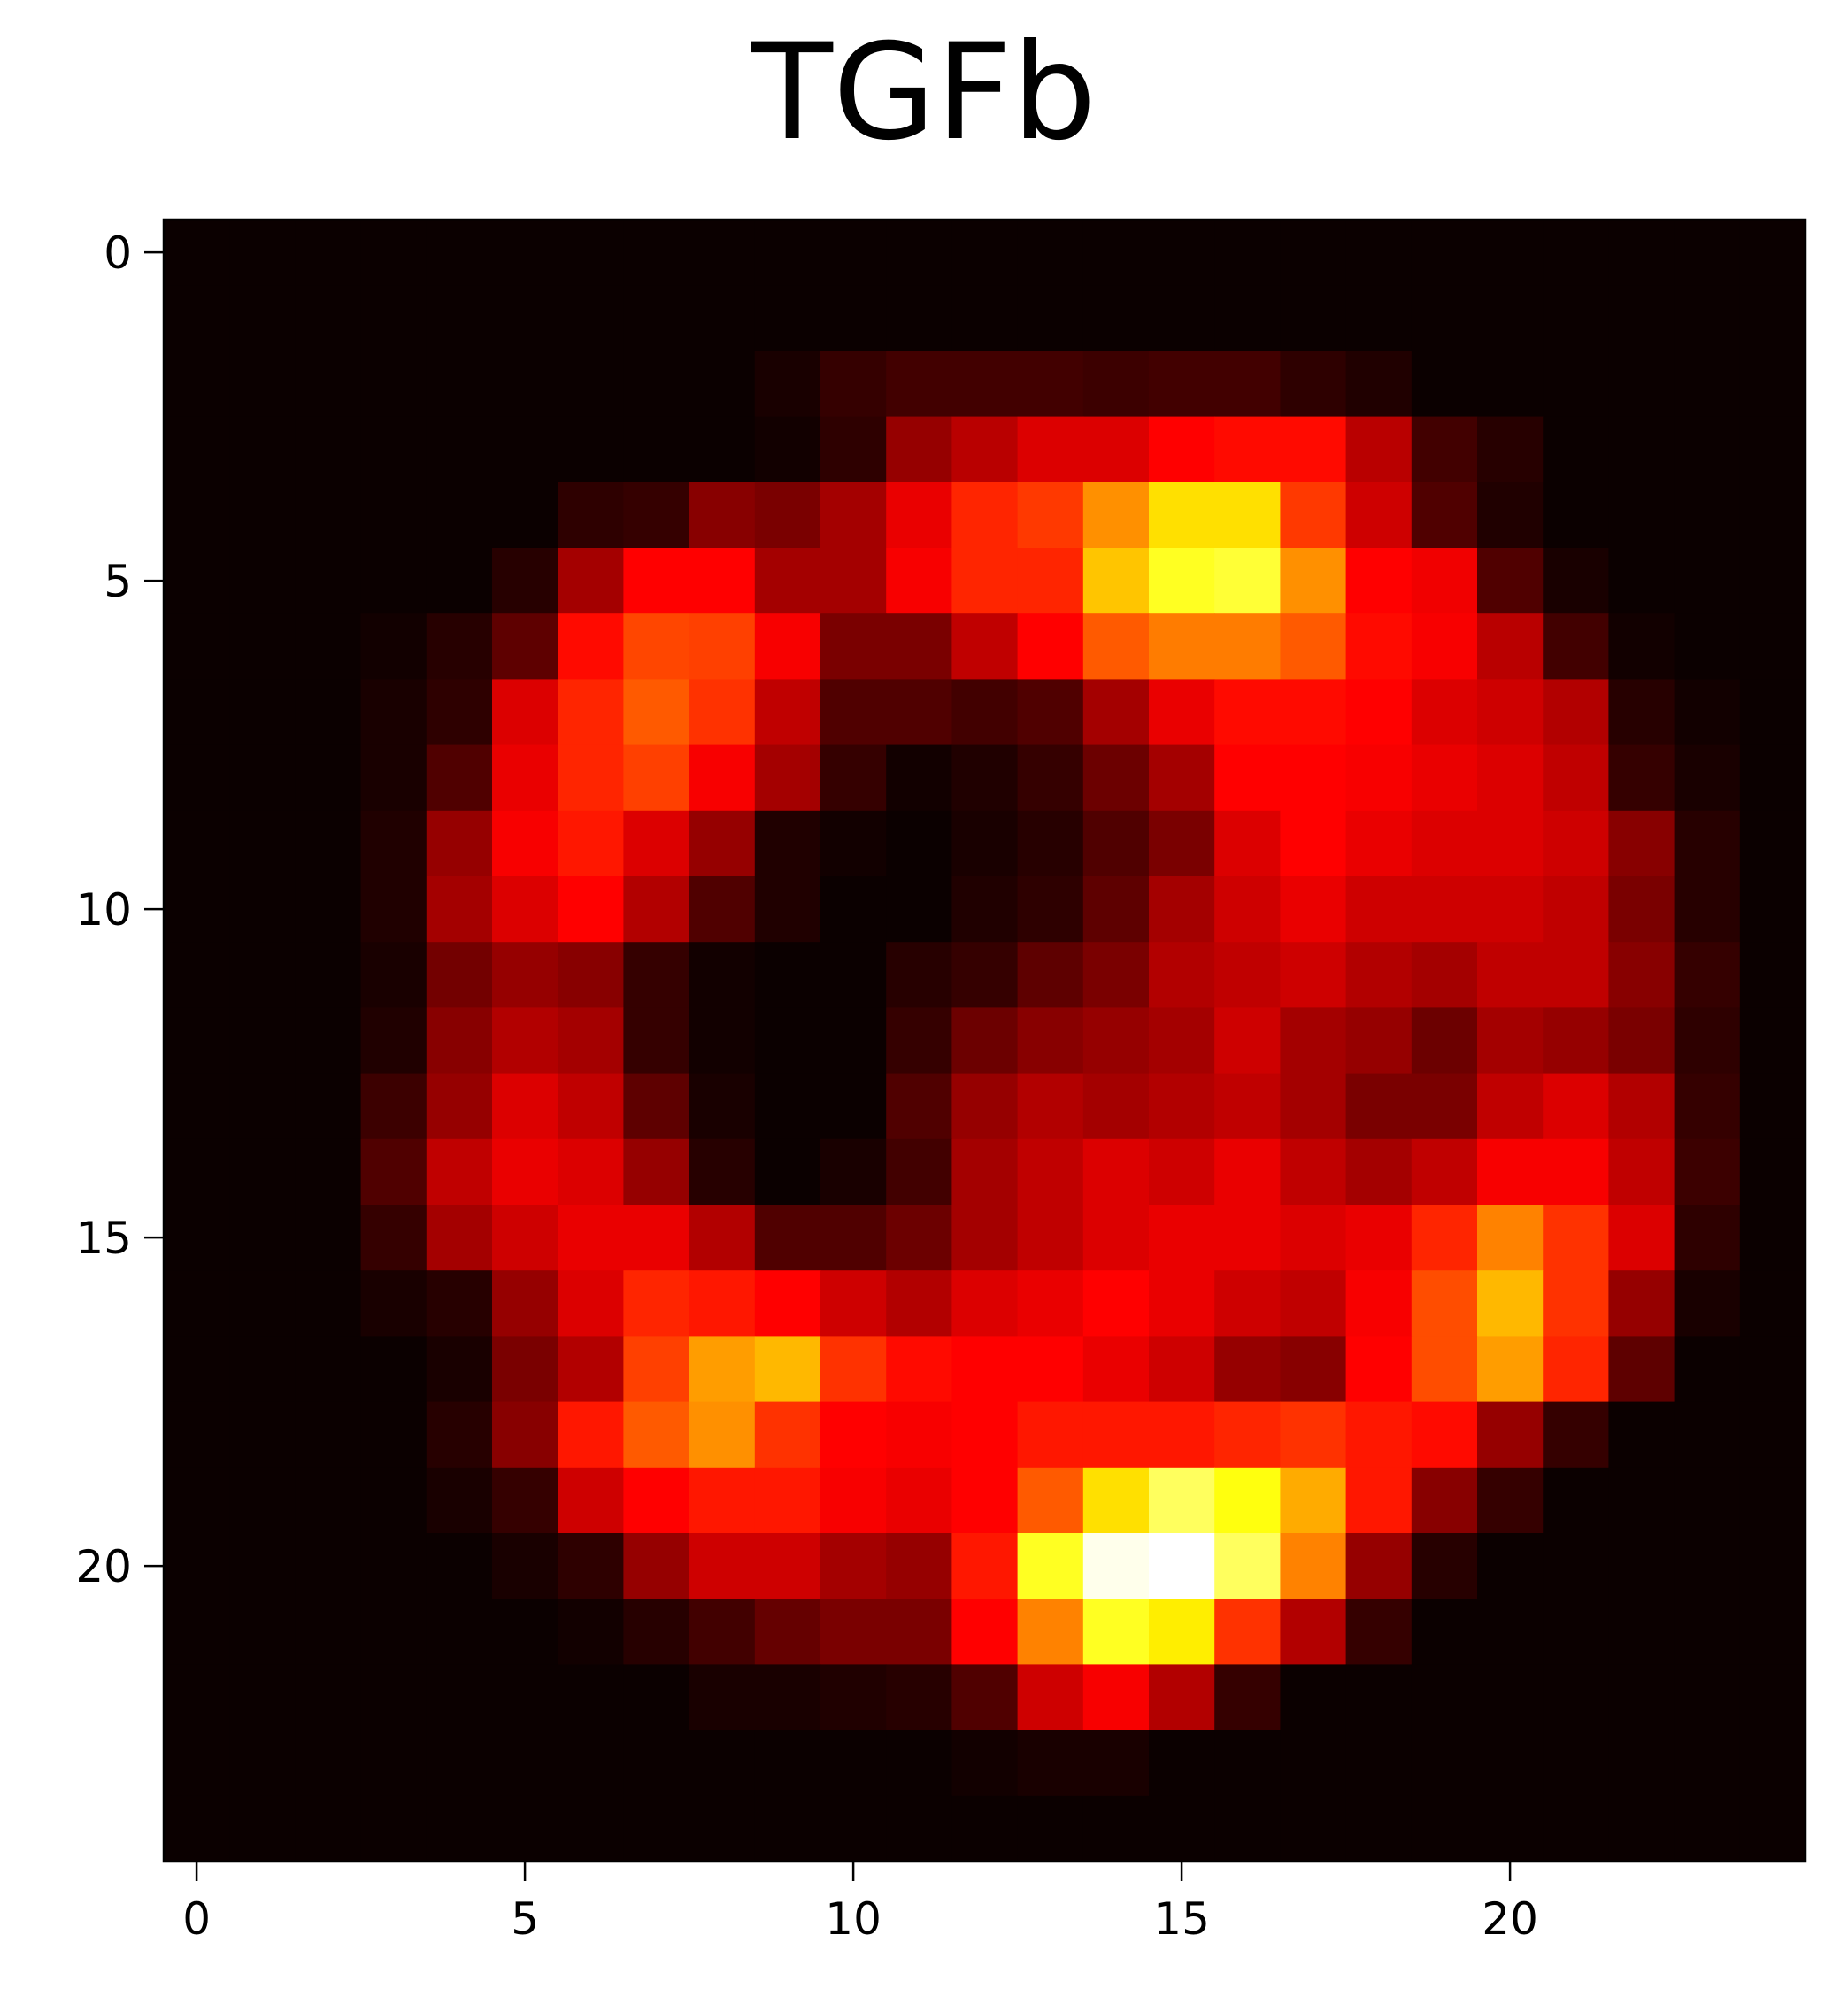 Image resolution: width=1848 pixels, height=2004 pixels. I want to click on heatmap-cell-r24-c1, so click(263, 1829).